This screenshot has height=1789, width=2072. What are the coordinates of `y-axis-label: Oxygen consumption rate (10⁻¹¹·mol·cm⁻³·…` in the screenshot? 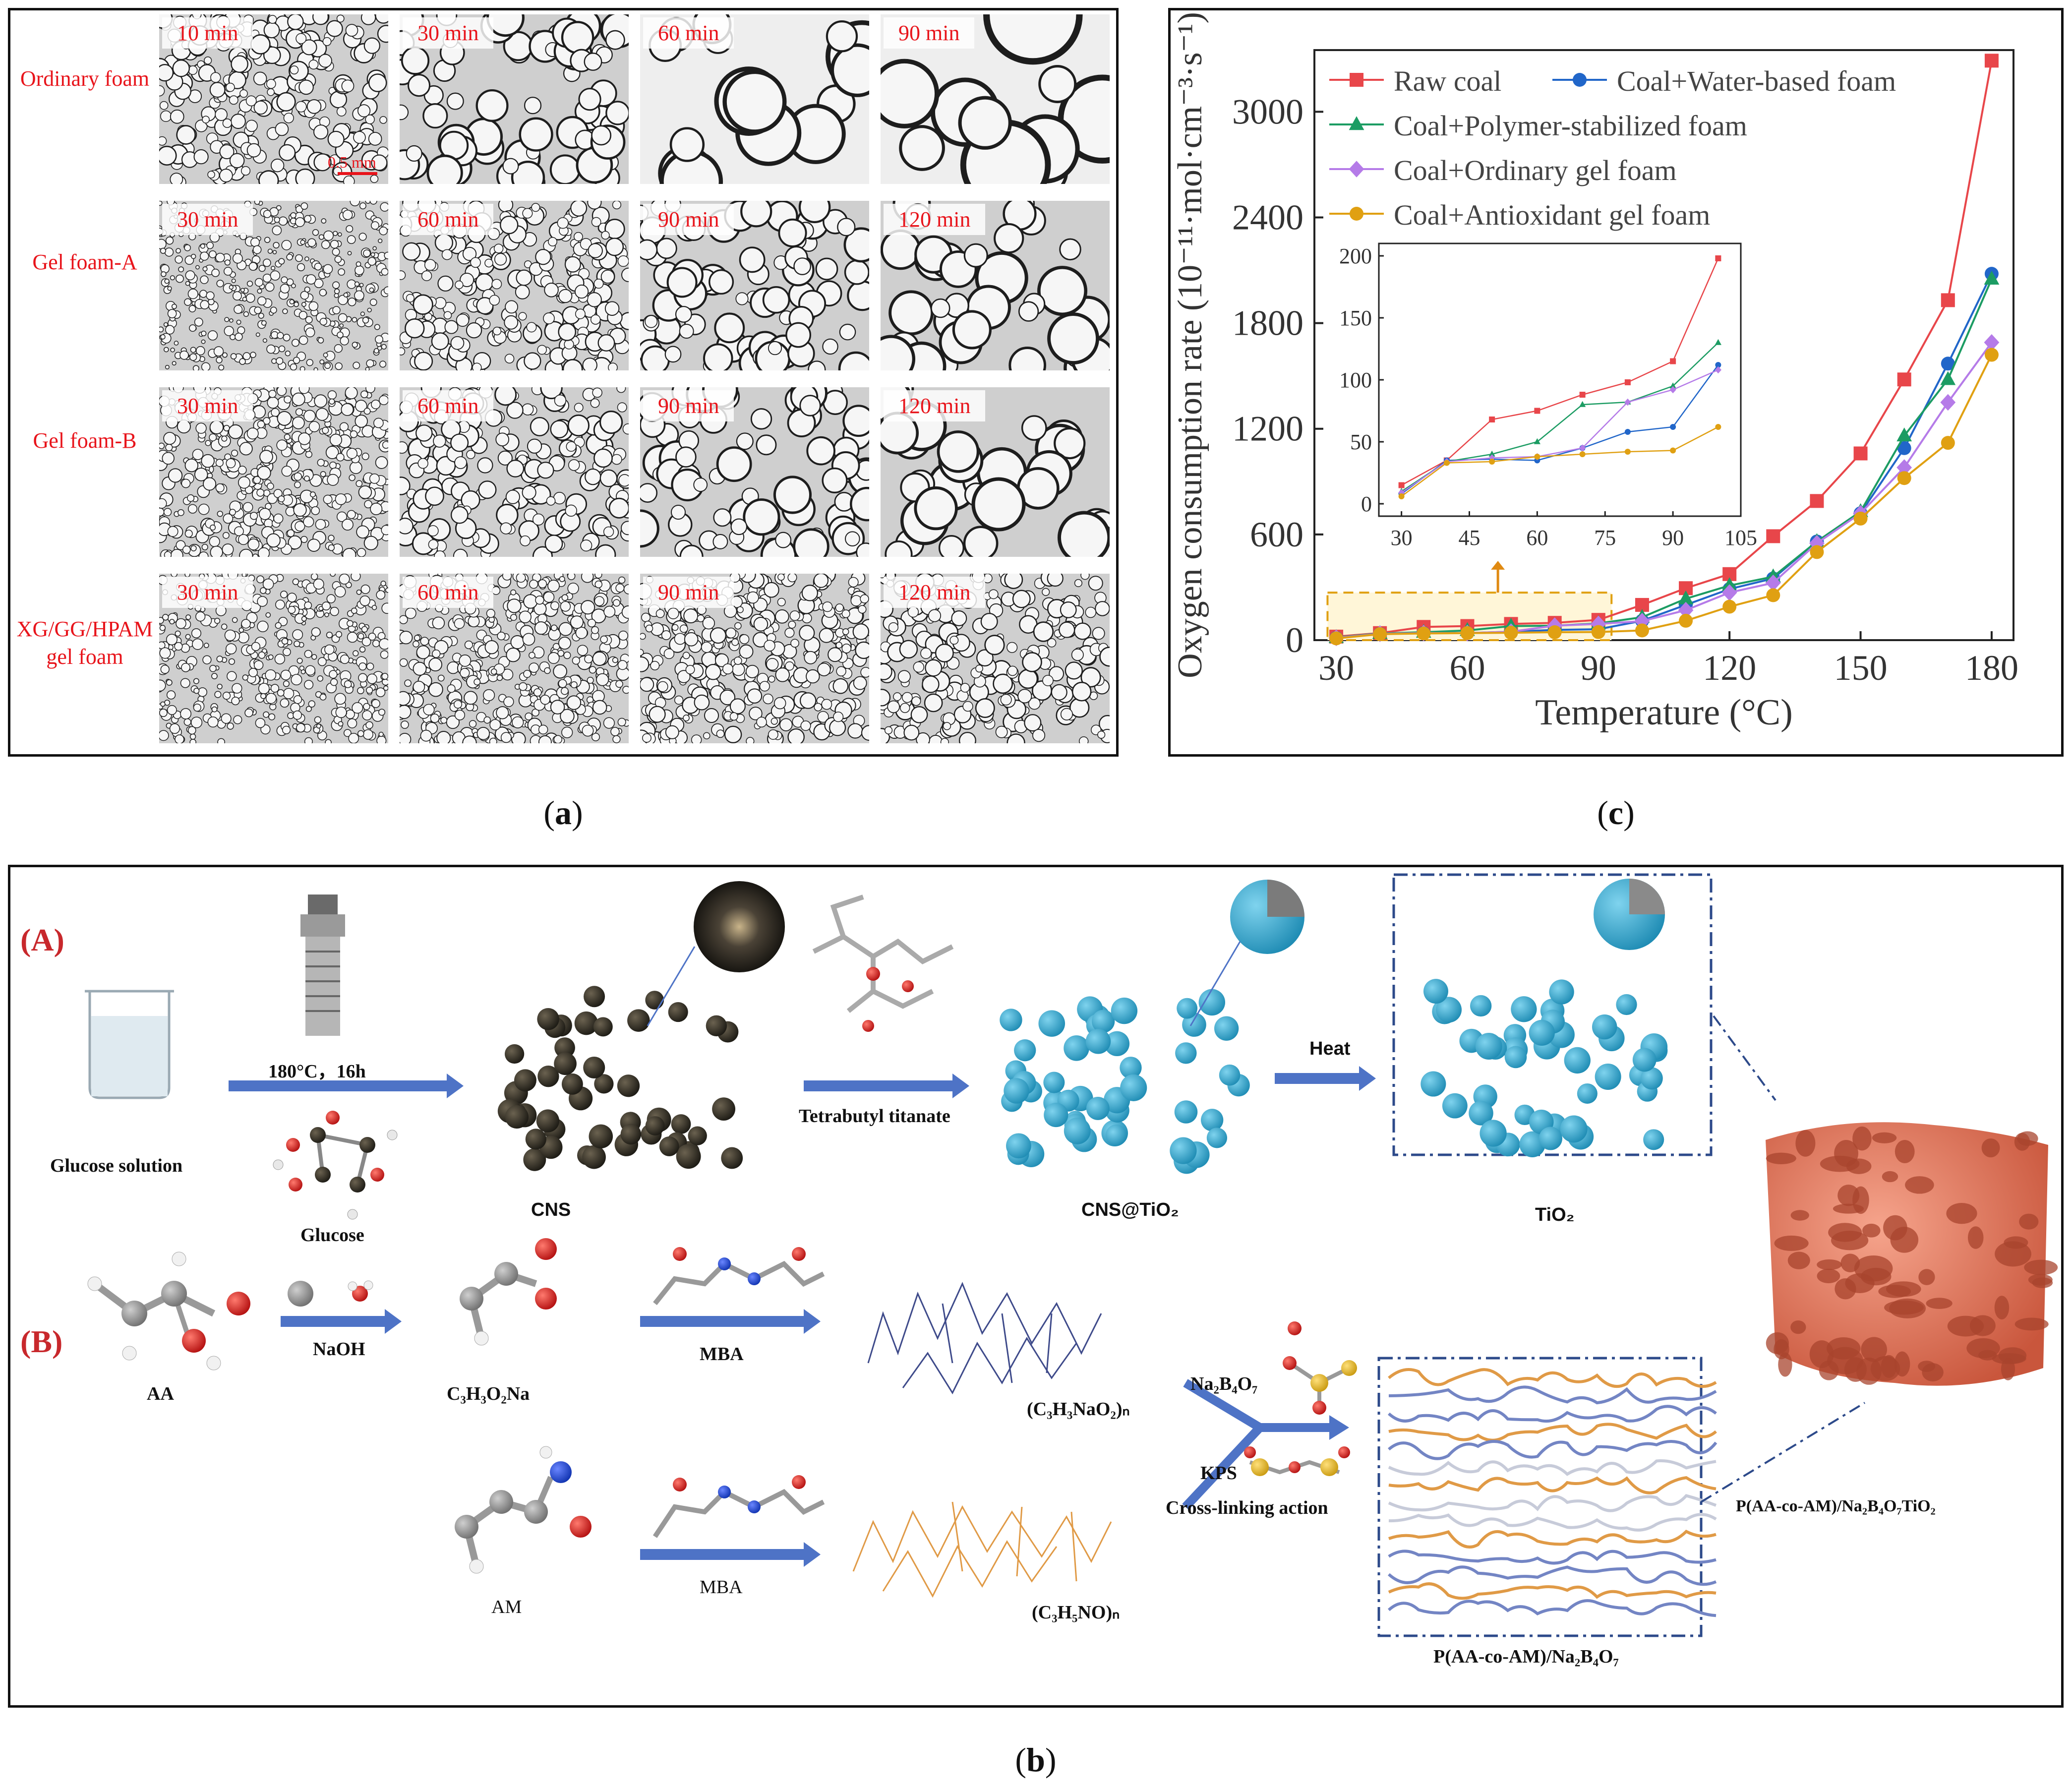 It's located at (1190, 345).